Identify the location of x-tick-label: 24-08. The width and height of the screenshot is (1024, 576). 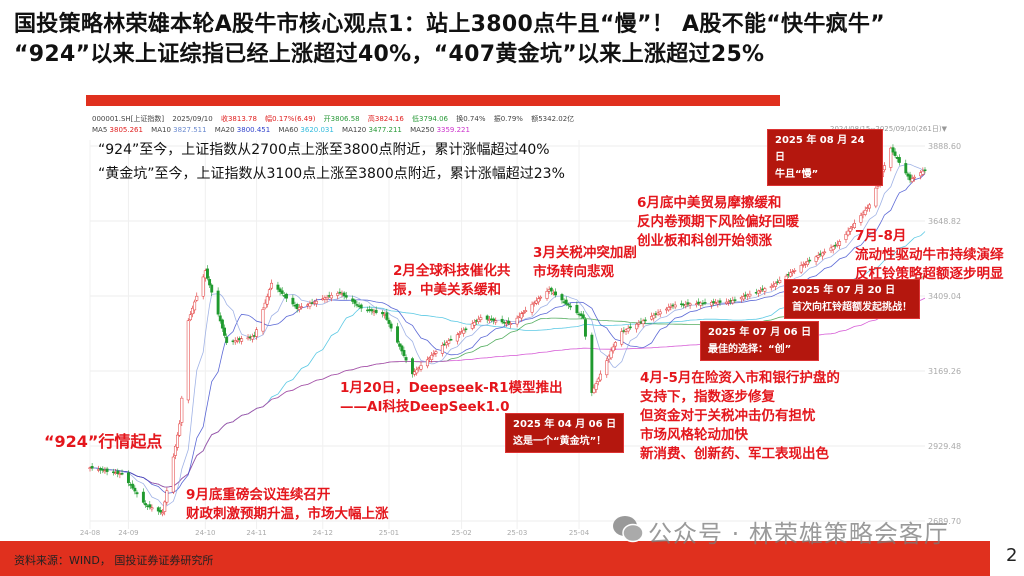
(90, 533).